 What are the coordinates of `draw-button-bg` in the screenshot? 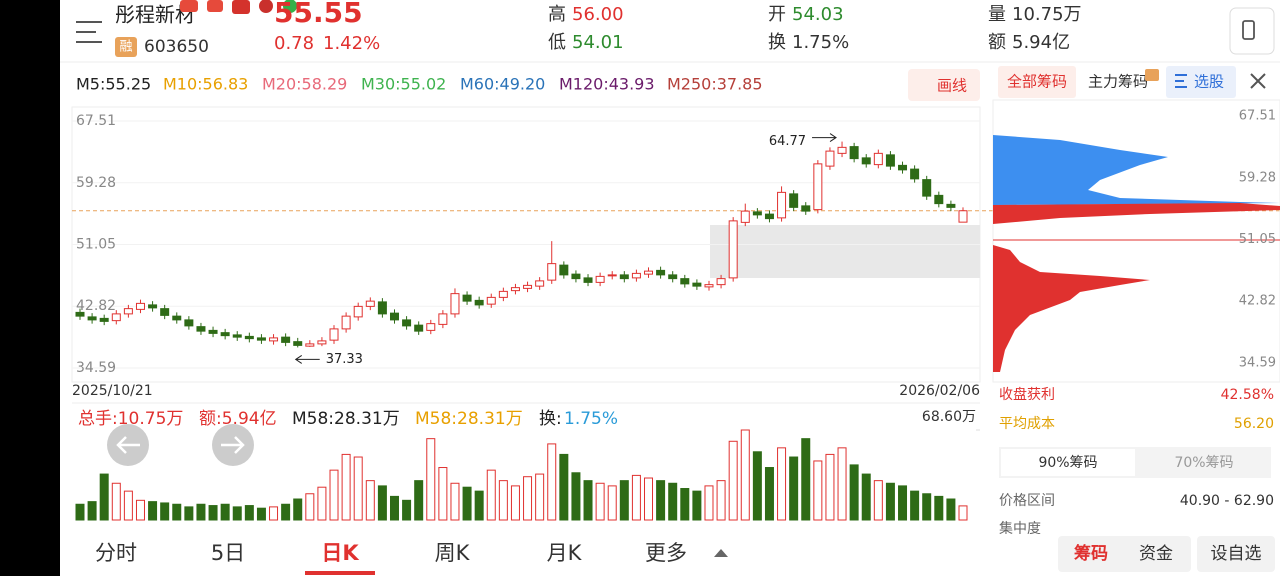 It's located at (944, 85).